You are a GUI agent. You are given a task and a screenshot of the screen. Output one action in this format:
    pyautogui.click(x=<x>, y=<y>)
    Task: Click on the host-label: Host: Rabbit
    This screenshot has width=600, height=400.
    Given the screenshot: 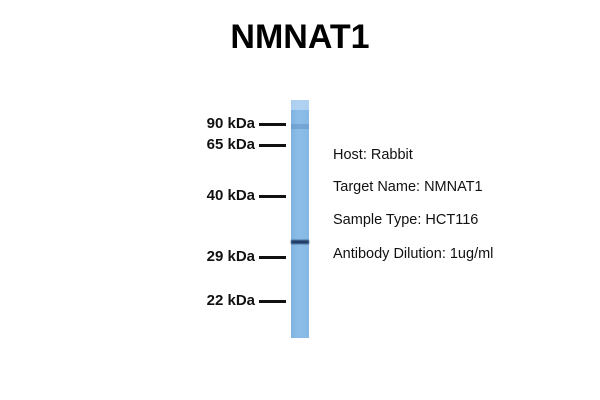 What is the action you would take?
    pyautogui.click(x=373, y=155)
    